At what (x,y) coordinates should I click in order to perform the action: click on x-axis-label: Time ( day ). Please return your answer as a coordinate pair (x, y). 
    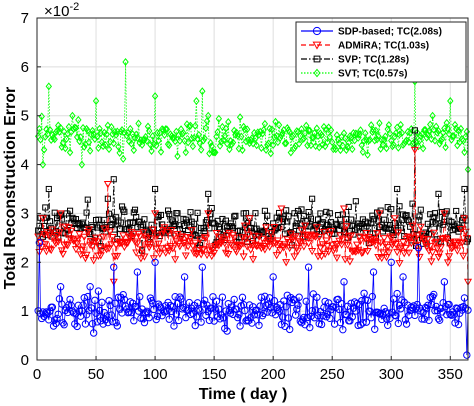
    Looking at the image, I should click on (243, 394).